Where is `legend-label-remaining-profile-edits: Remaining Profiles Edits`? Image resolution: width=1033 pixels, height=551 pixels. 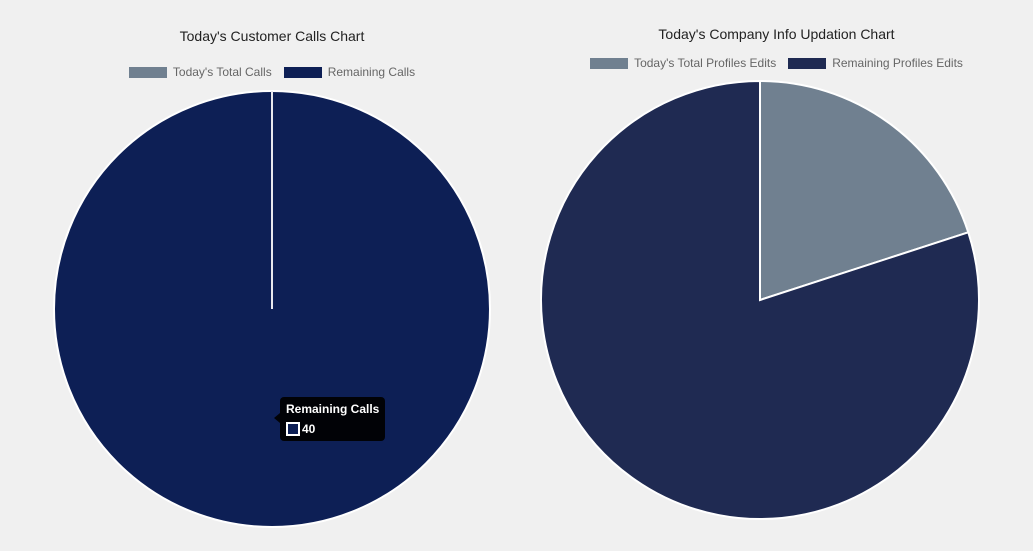 legend-label-remaining-profile-edits: Remaining Profiles Edits is located at coordinates (897, 63).